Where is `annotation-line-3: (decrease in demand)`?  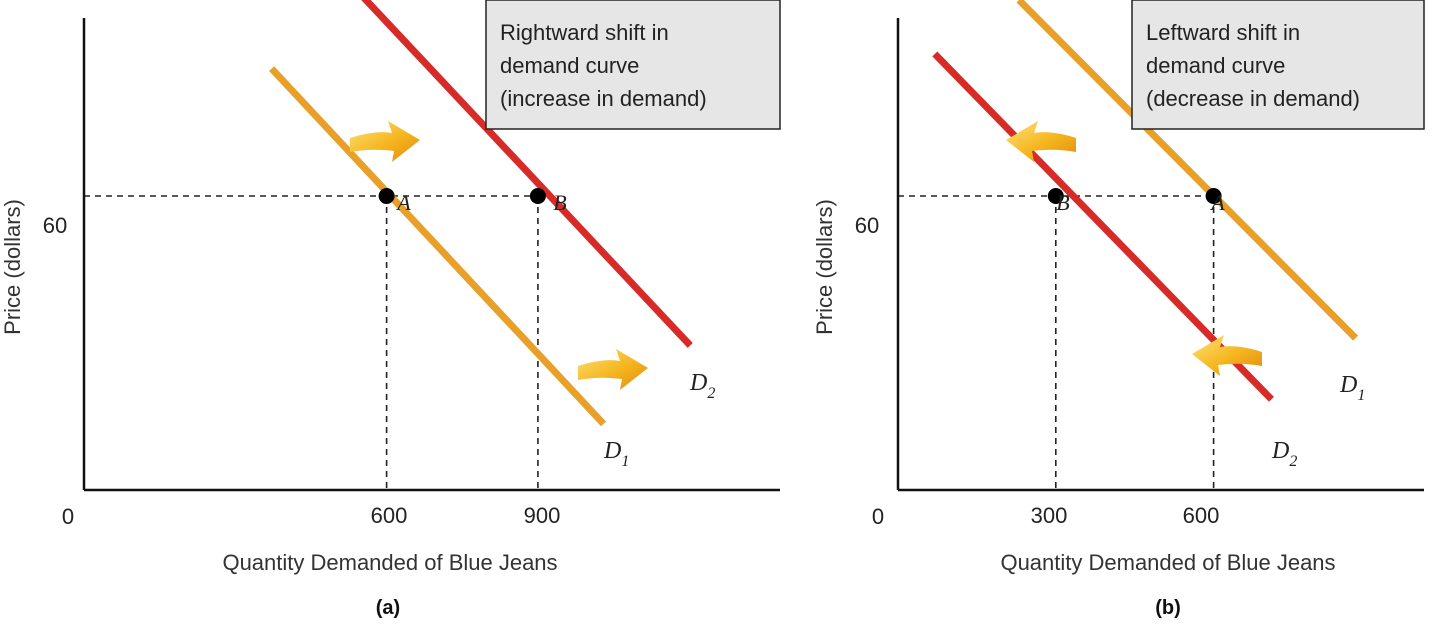 annotation-line-3: (decrease in demand) is located at coordinates (1253, 98).